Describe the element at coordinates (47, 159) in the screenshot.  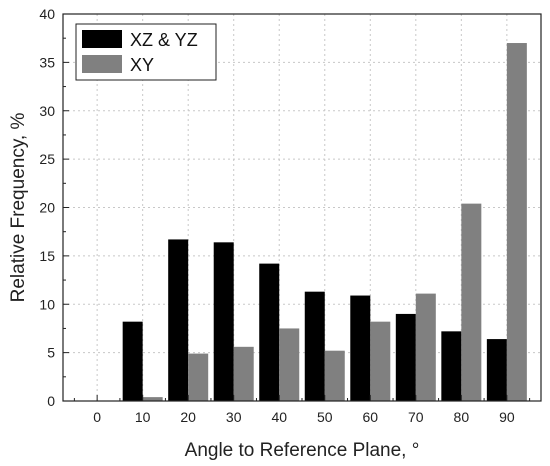
I see `y-tick-label: 25` at that location.